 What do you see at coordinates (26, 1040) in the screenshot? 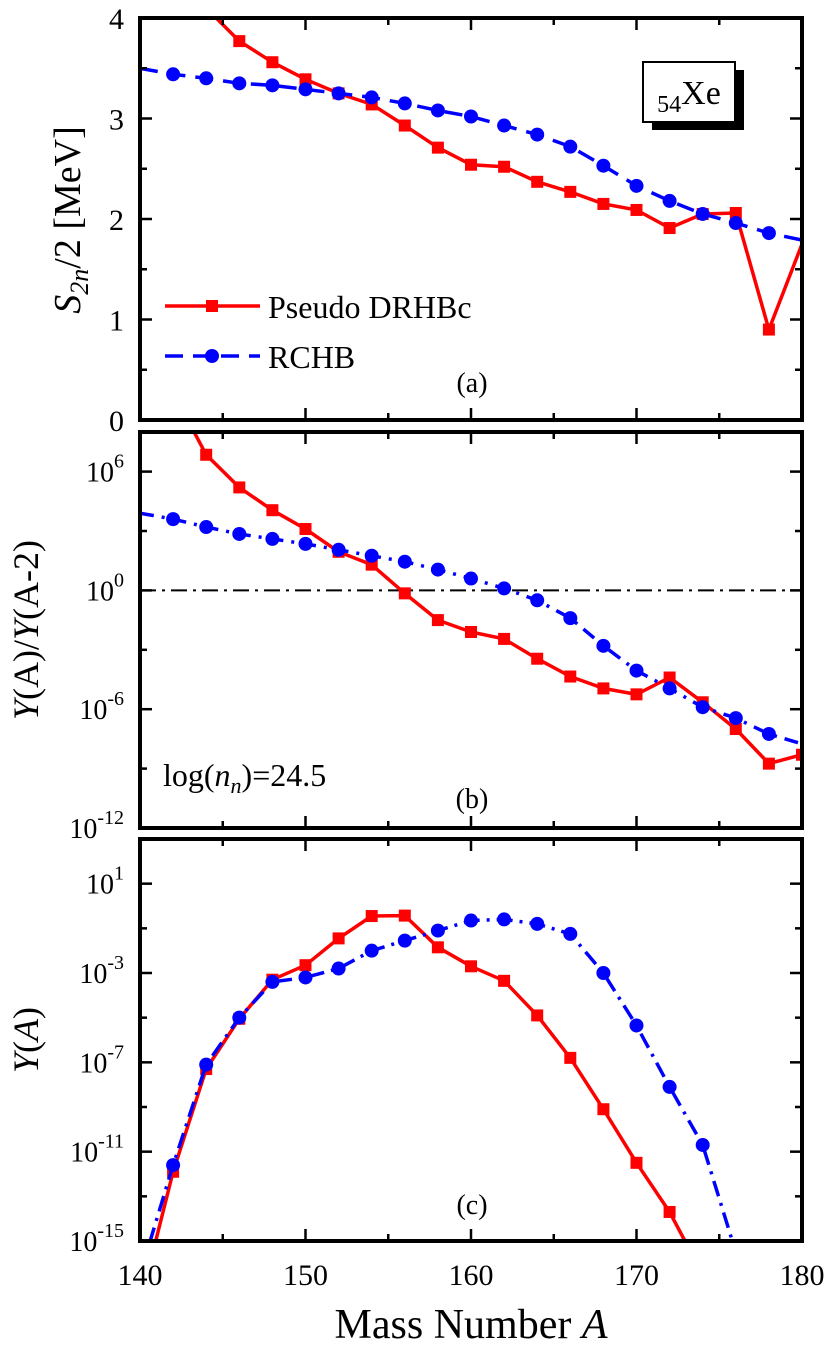
I see `panel-c-ylabel: Y(A)` at bounding box center [26, 1040].